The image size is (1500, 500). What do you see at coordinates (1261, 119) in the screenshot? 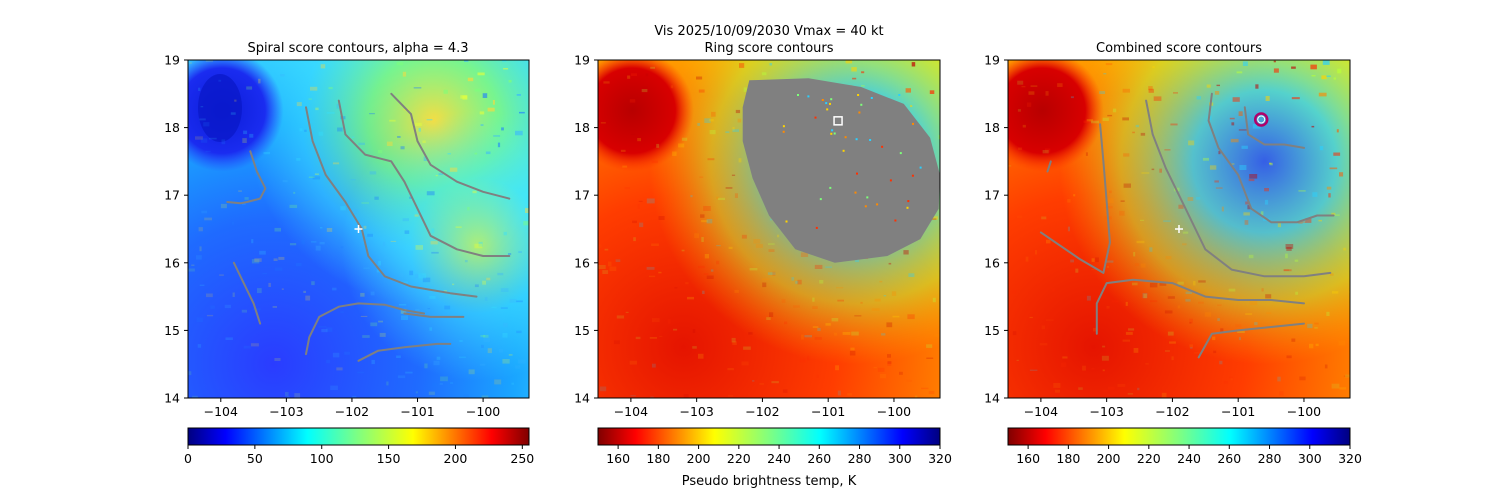
I see `circle-marker` at bounding box center [1261, 119].